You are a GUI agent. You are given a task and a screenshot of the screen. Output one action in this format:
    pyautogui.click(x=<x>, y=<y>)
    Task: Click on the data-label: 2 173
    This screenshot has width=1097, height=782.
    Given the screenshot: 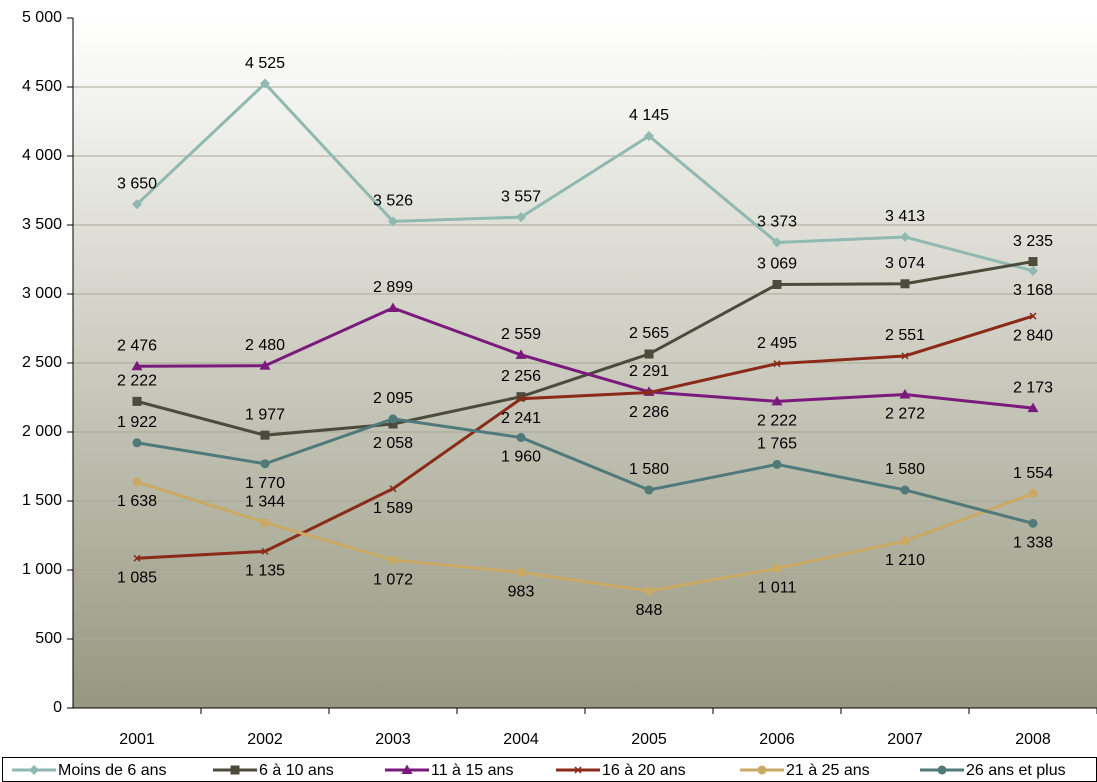 What is the action you would take?
    pyautogui.click(x=1033, y=387)
    